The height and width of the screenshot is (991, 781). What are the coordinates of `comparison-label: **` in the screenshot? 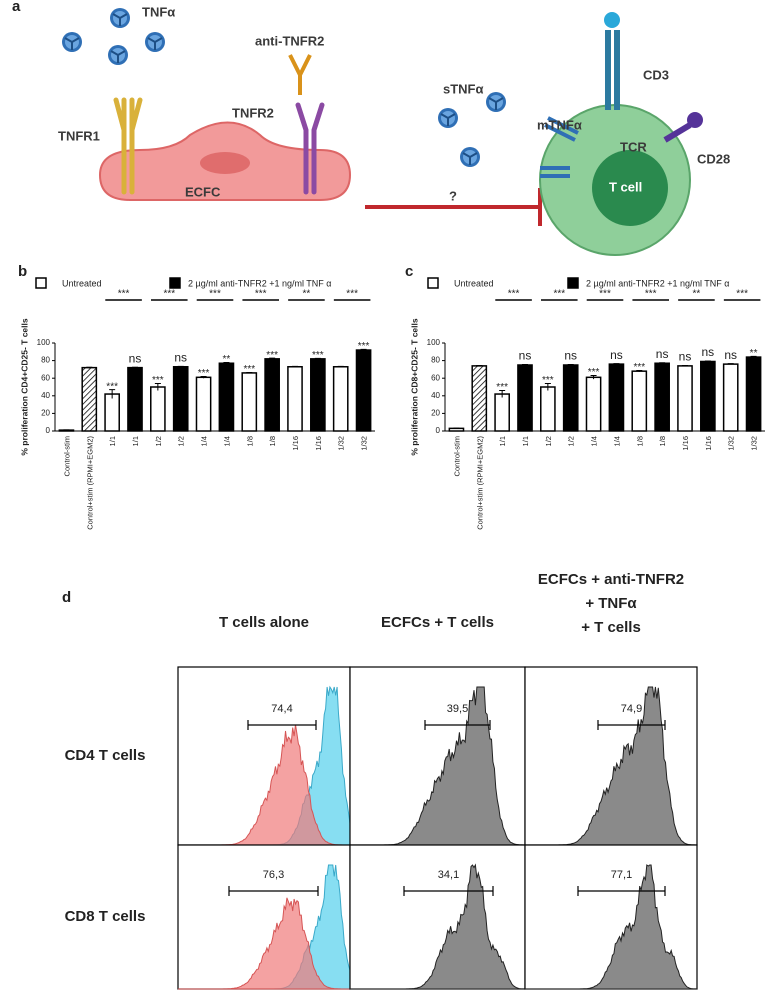 It's located at (697, 294).